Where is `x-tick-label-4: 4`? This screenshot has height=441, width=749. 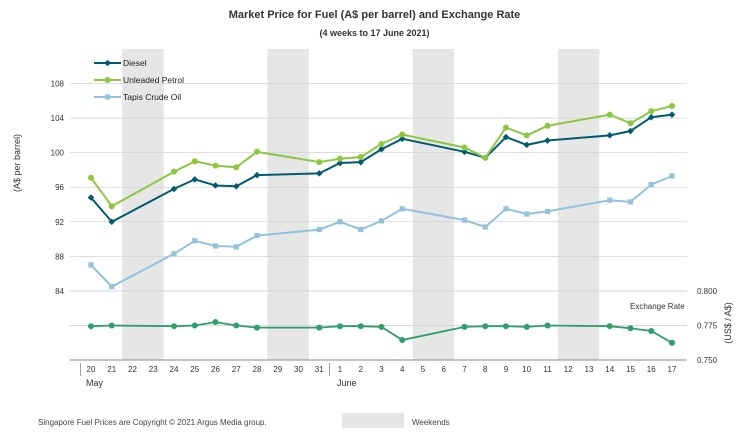
x-tick-label-4: 4 is located at coordinates (402, 369).